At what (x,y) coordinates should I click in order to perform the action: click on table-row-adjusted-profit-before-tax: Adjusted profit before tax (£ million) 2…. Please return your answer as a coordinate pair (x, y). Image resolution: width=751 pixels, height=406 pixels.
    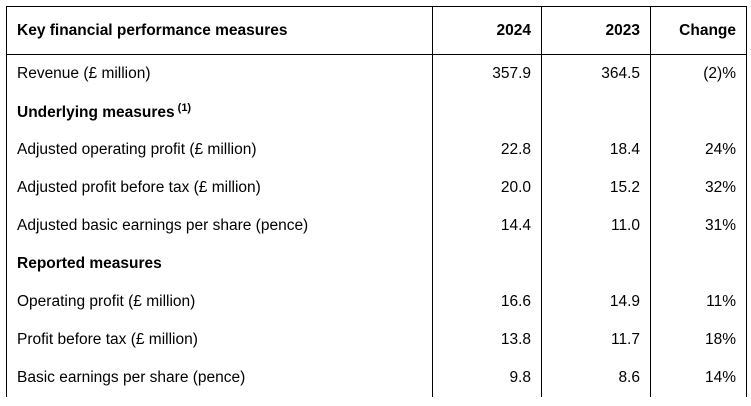
    Looking at the image, I should click on (376, 188).